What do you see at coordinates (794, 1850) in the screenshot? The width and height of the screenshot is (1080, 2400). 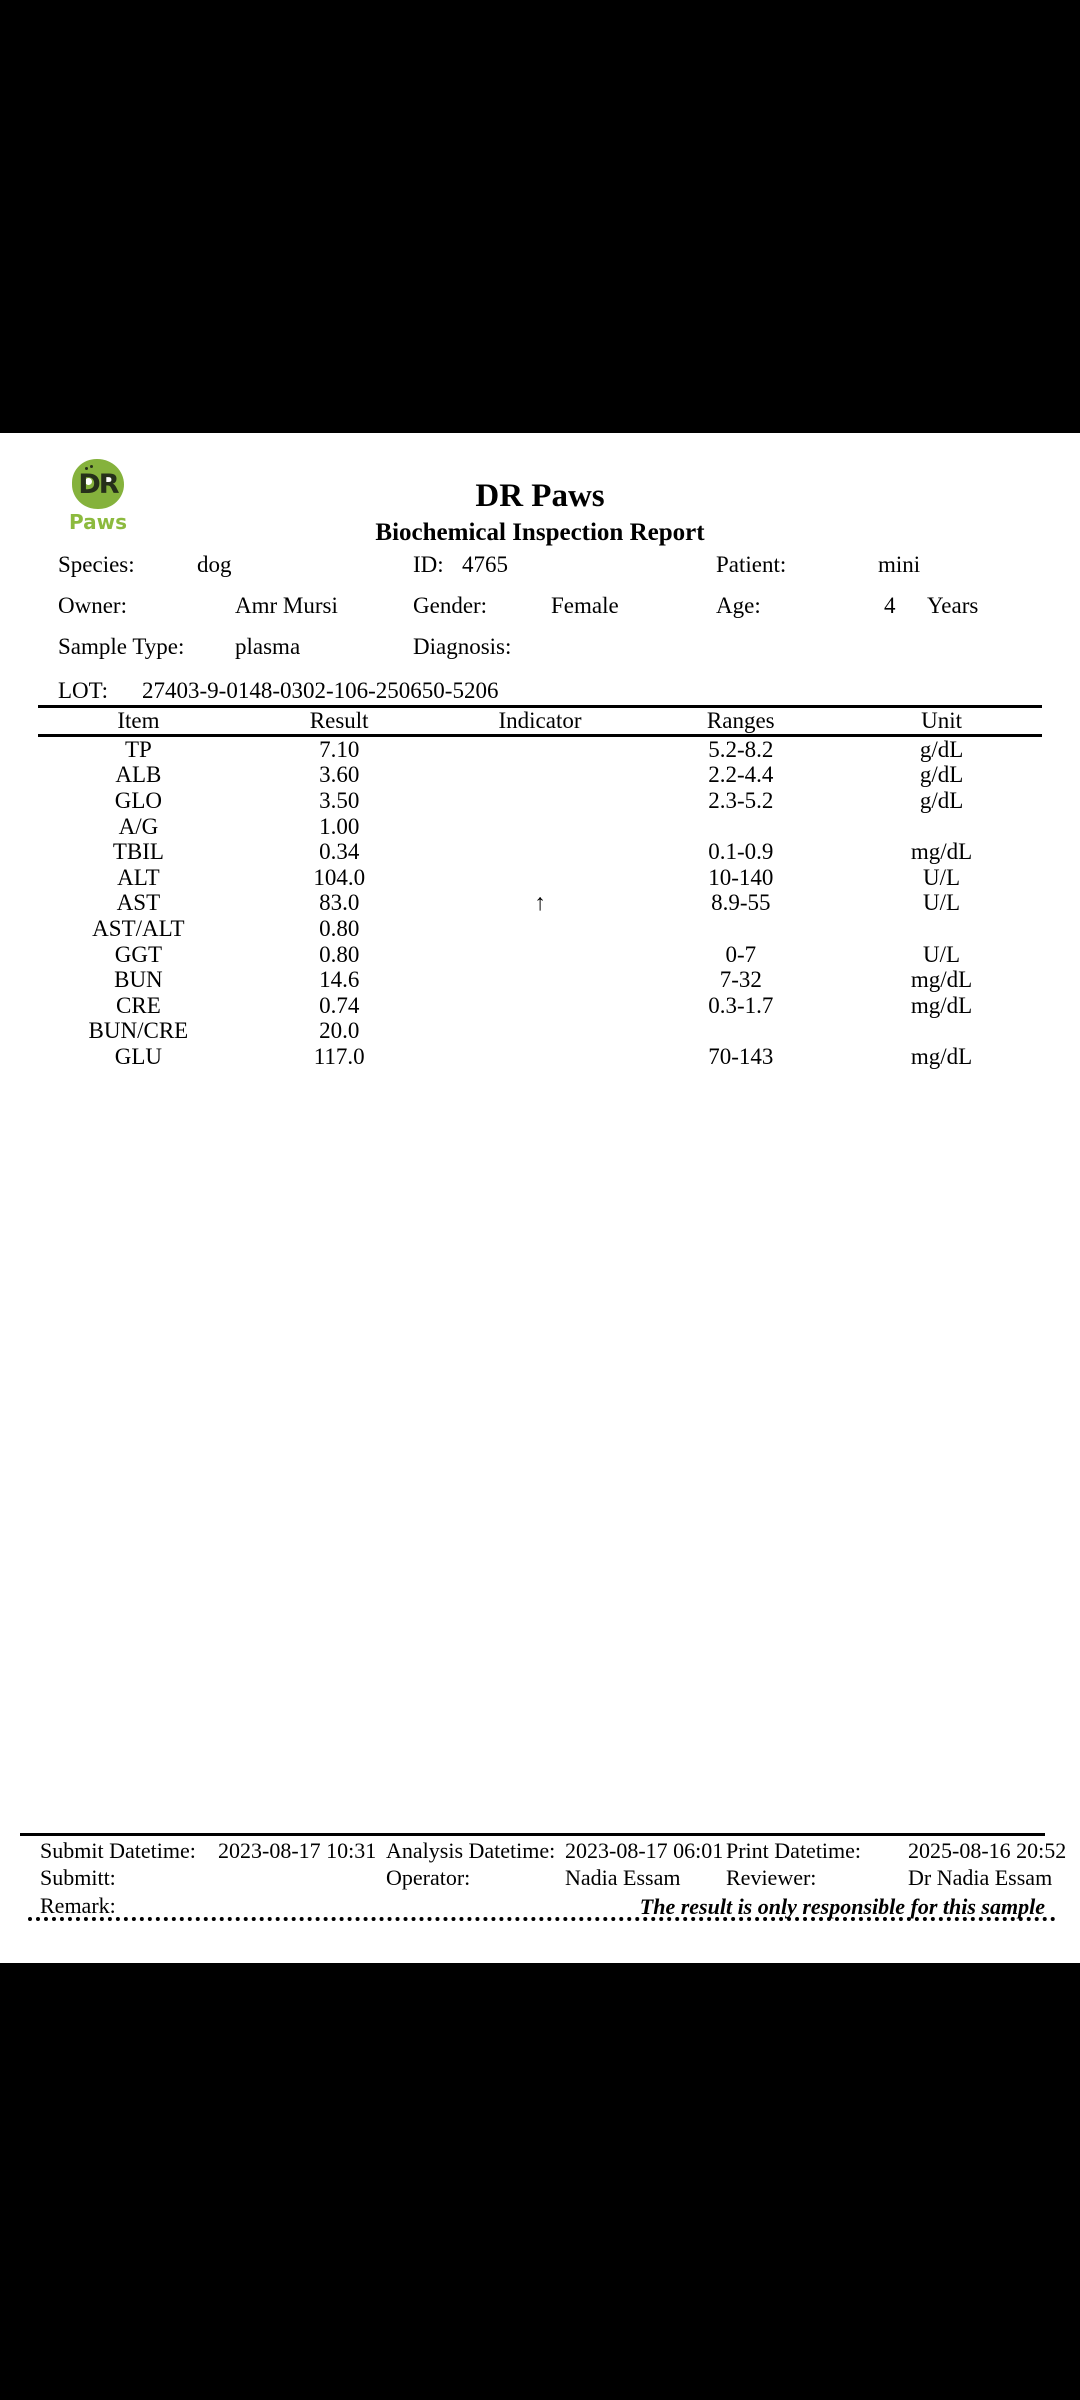 I see `print-datetime-label: Print Datetime:` at bounding box center [794, 1850].